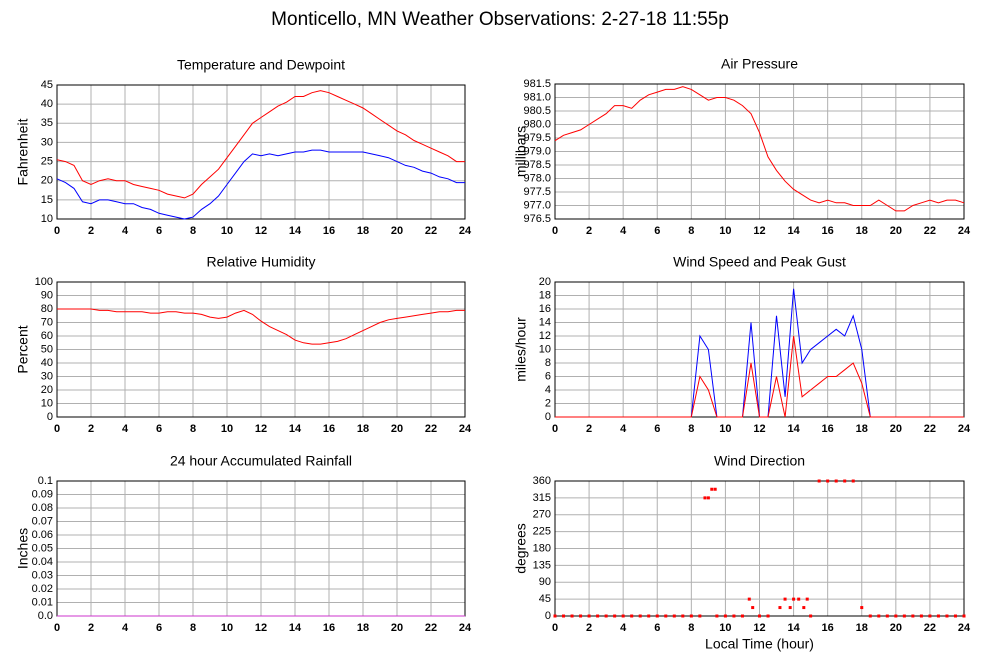 Image resolution: width=1000 pixels, height=660 pixels. I want to click on y-tick-label: 60, so click(47, 336).